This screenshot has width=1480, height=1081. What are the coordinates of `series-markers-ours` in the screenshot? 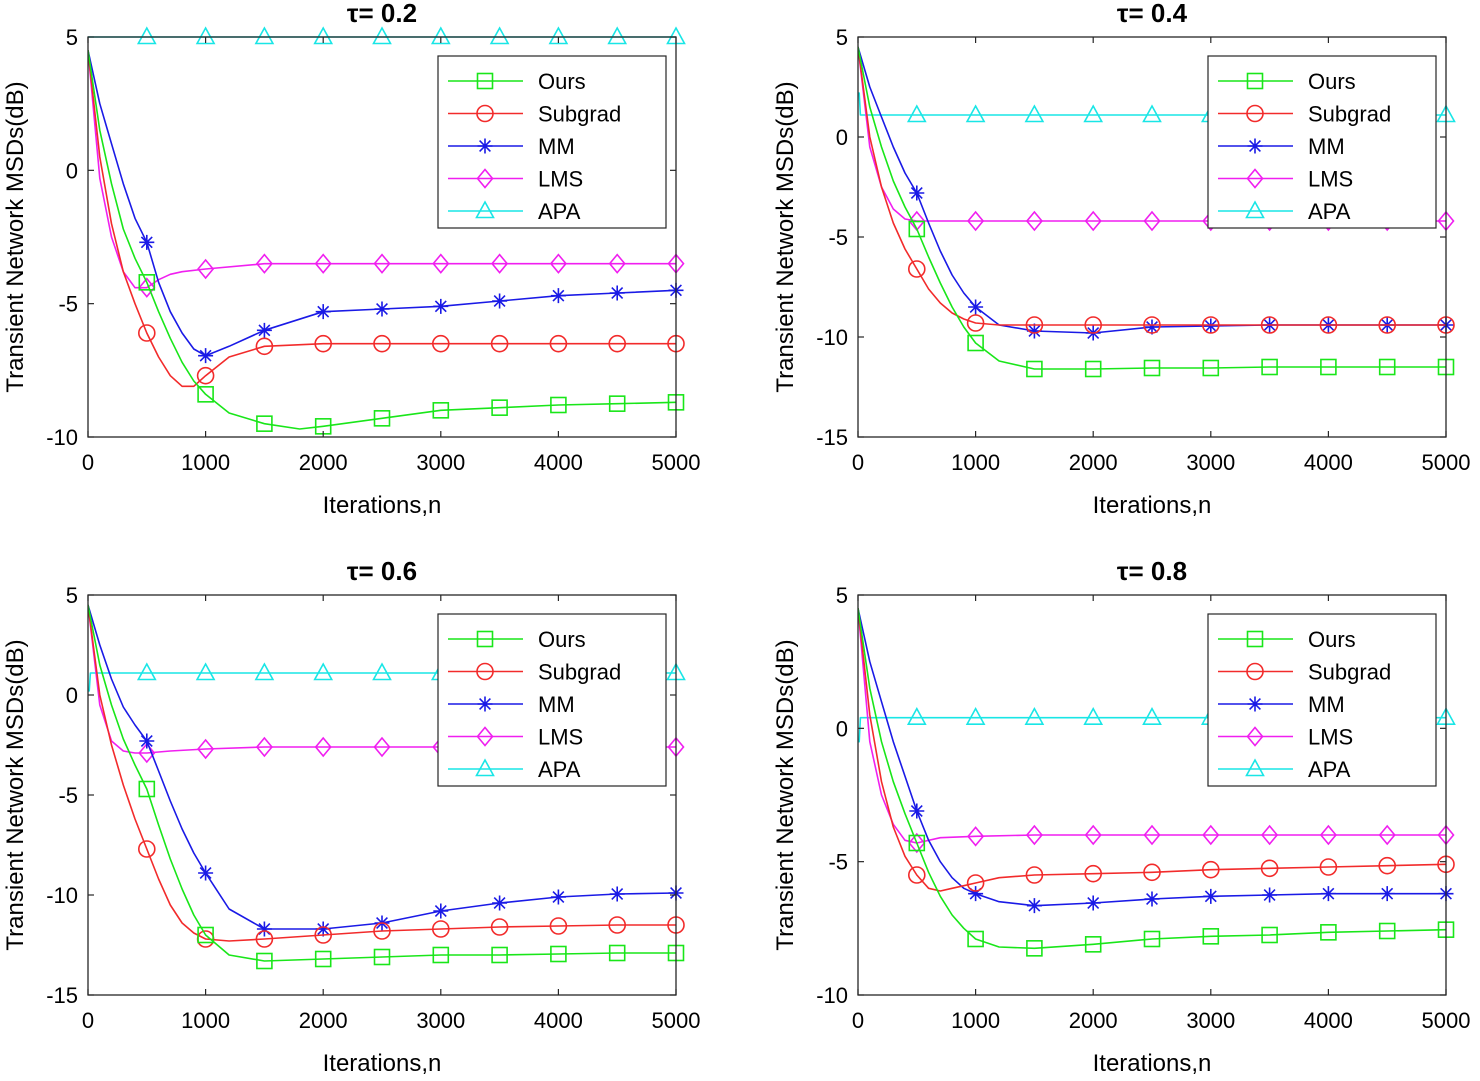 It's located at (411, 875).